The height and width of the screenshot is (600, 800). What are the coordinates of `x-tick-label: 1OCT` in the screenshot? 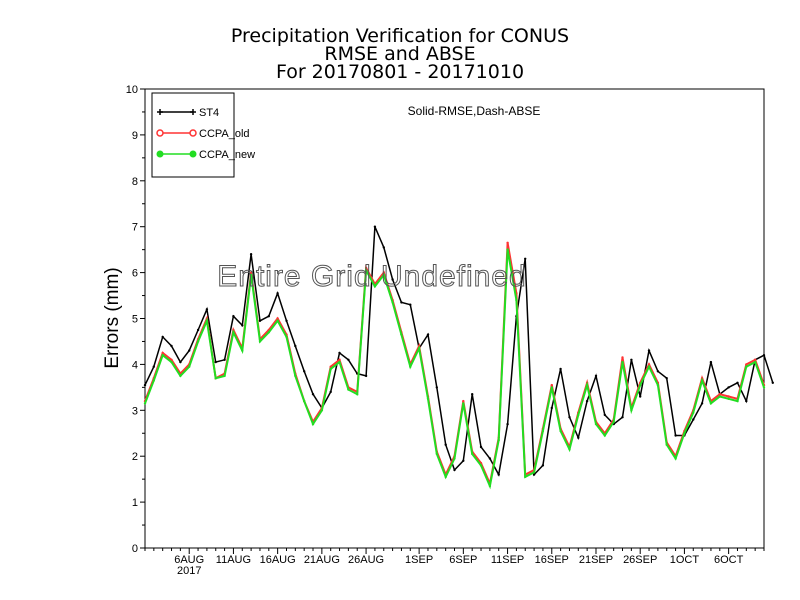 It's located at (685, 560).